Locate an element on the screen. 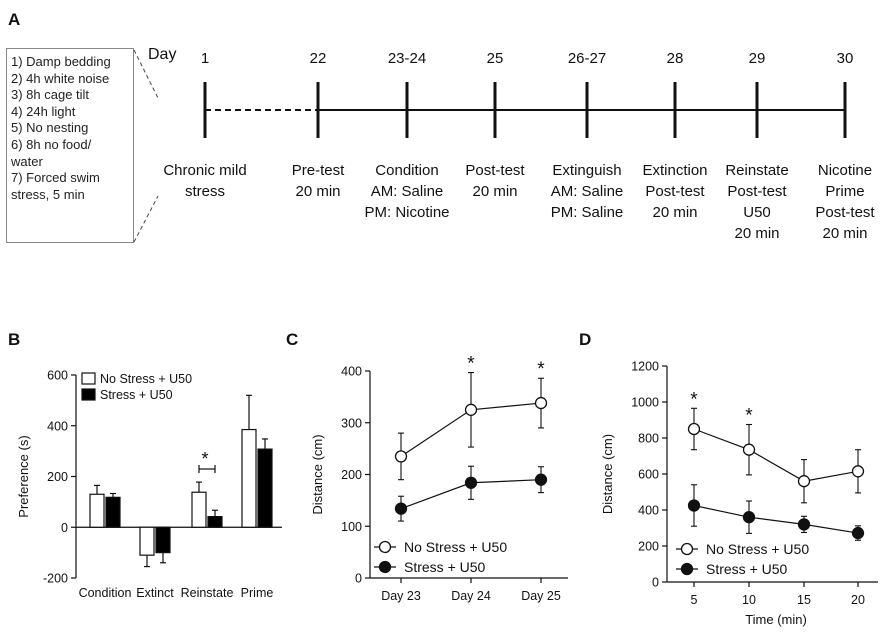 Image resolution: width=892 pixels, height=633 pixels. timeline-label: Extinction is located at coordinates (674, 170).